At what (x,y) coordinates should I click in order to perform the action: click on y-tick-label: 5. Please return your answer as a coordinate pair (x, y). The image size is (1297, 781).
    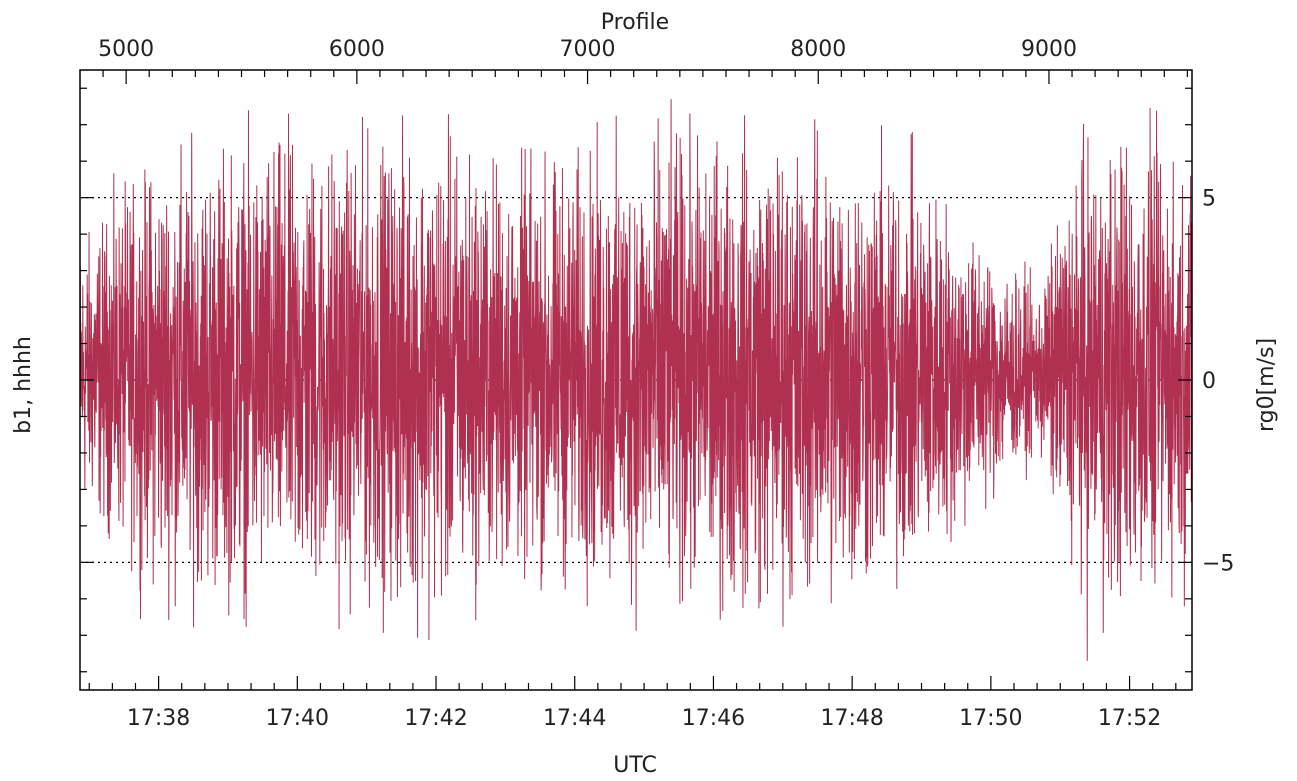
    Looking at the image, I should click on (1209, 199).